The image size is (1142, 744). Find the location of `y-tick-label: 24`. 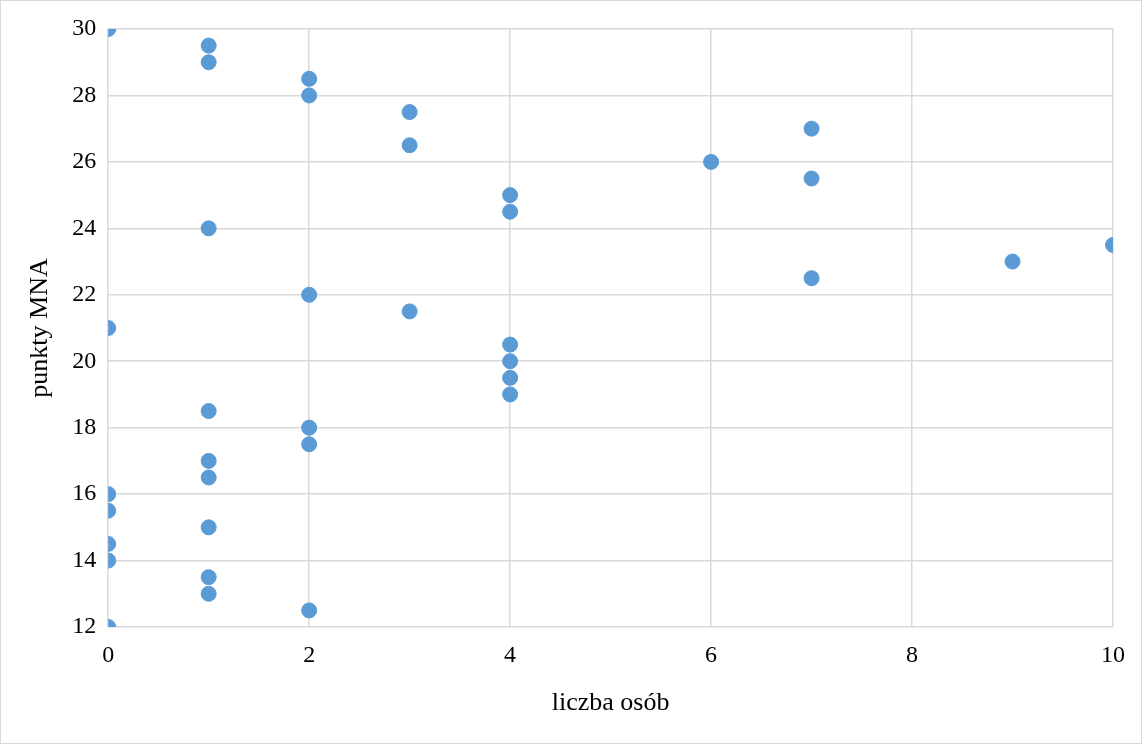

y-tick-label: 24 is located at coordinates (84, 226).